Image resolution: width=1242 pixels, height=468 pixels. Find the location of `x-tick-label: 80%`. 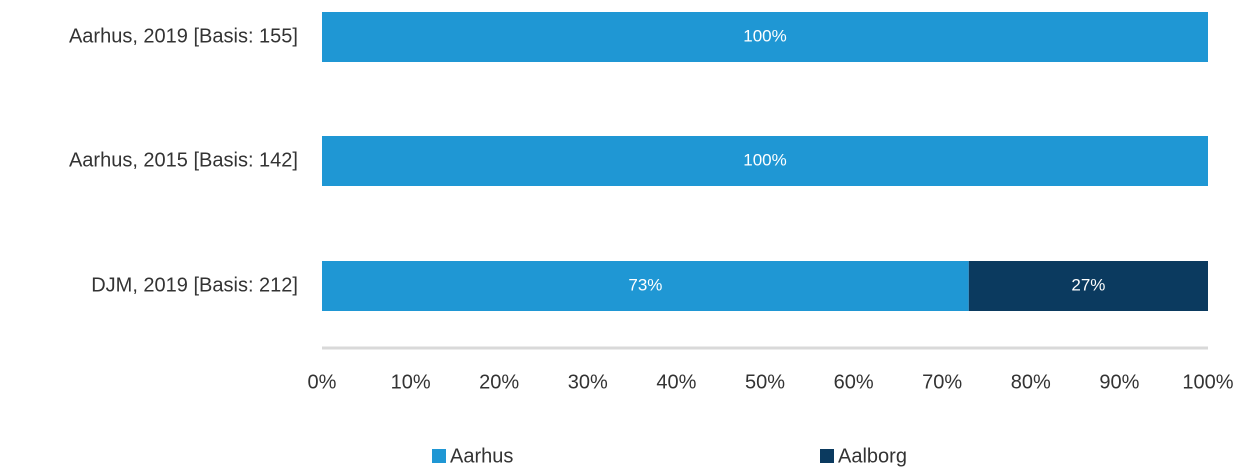

x-tick-label: 80% is located at coordinates (1031, 382).